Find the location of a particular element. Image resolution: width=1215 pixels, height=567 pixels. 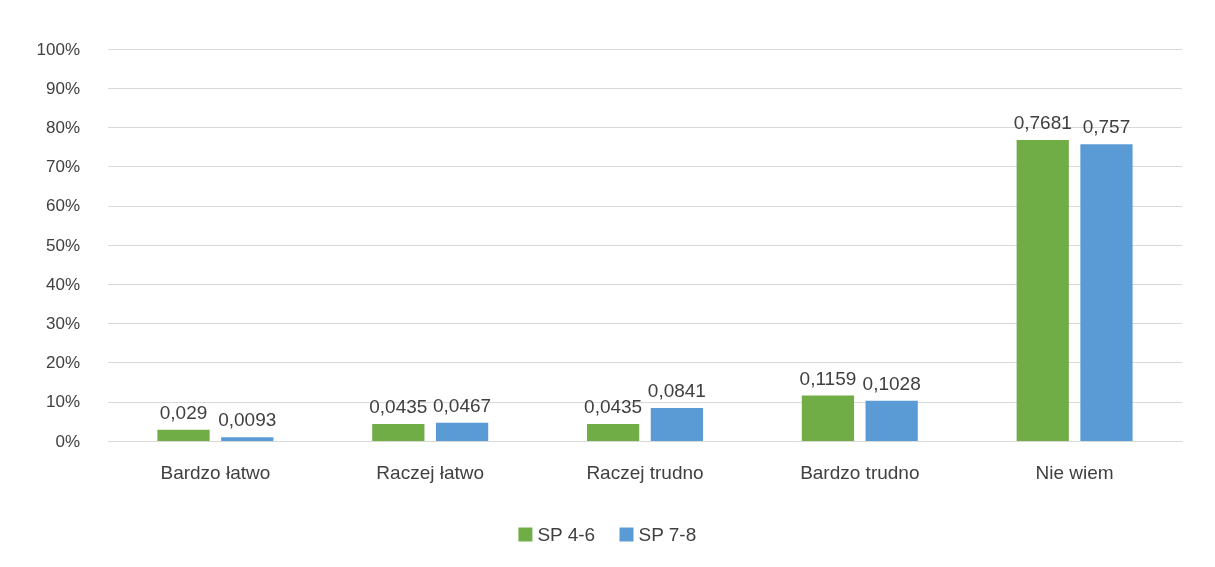

y-tick-label: 50% is located at coordinates (62, 245).